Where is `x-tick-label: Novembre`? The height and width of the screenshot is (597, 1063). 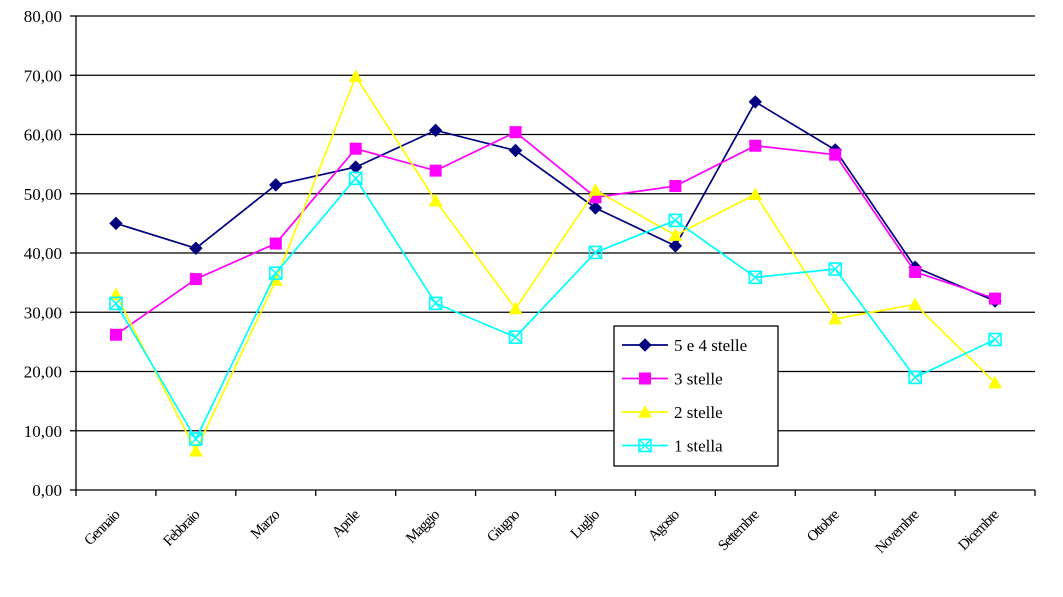 x-tick-label: Novembre is located at coordinates (898, 531).